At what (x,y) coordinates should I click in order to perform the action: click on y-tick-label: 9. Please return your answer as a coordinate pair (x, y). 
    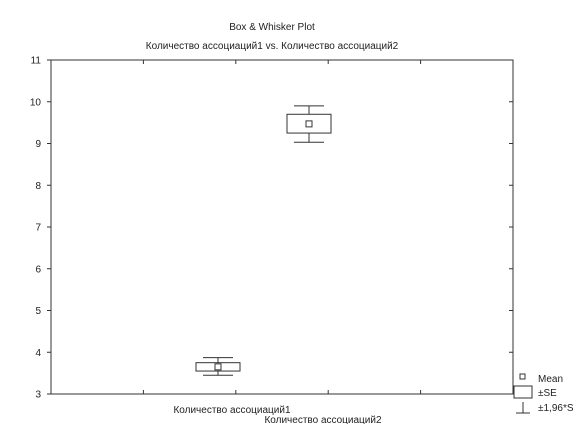
    Looking at the image, I should click on (38, 144).